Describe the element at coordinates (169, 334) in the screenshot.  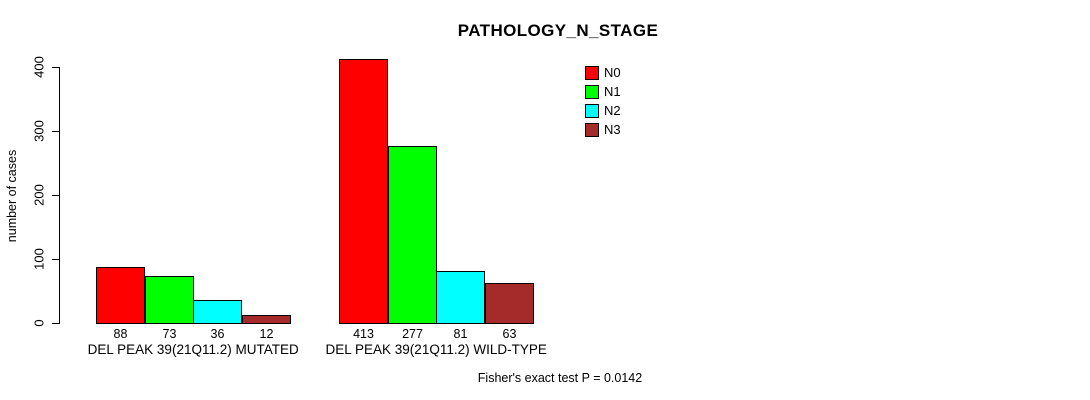
I see `bar-value-label: 73` at that location.